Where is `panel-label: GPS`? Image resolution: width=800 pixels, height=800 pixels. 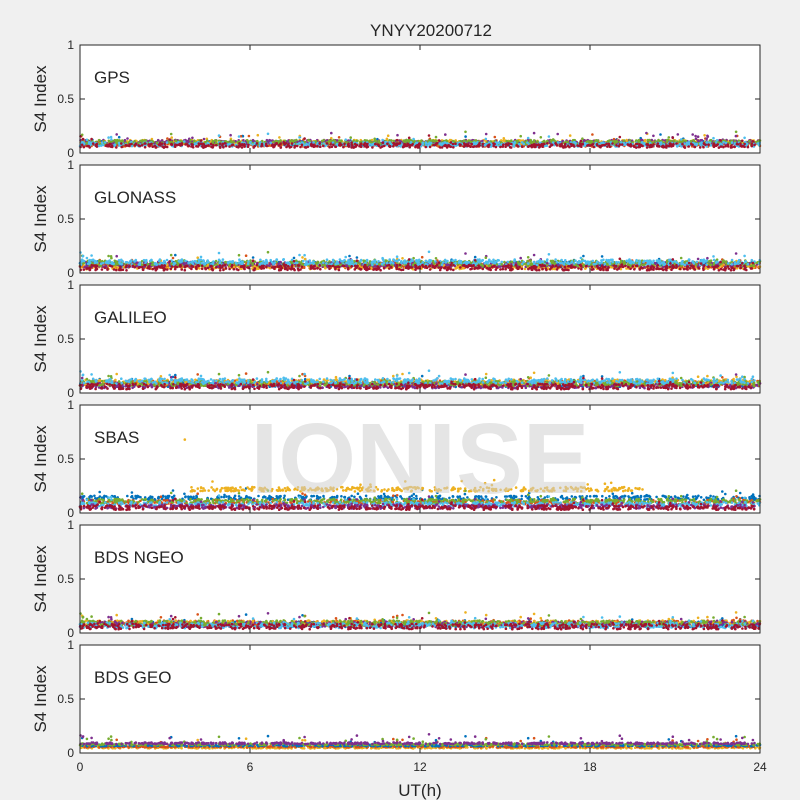
panel-label: GPS is located at coordinates (112, 77).